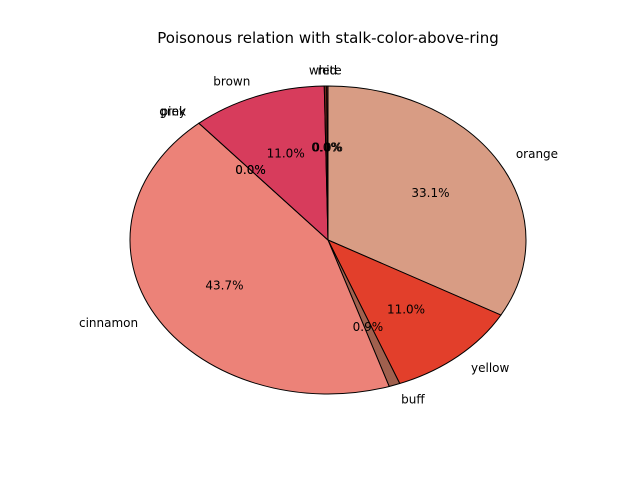 The width and height of the screenshot is (640, 480). Describe the element at coordinates (327, 163) in the screenshot. I see `pie-slice-red` at that location.